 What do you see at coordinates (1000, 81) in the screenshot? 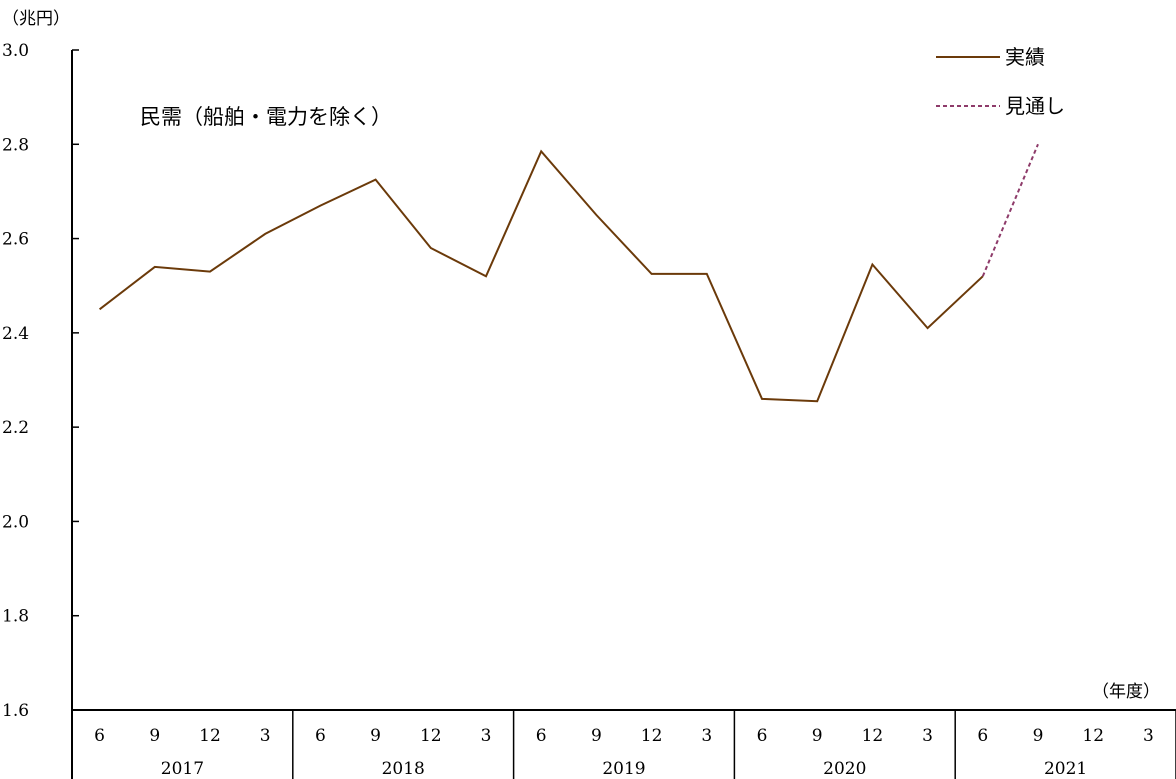
I see `legend: 実績 見通し` at bounding box center [1000, 81].